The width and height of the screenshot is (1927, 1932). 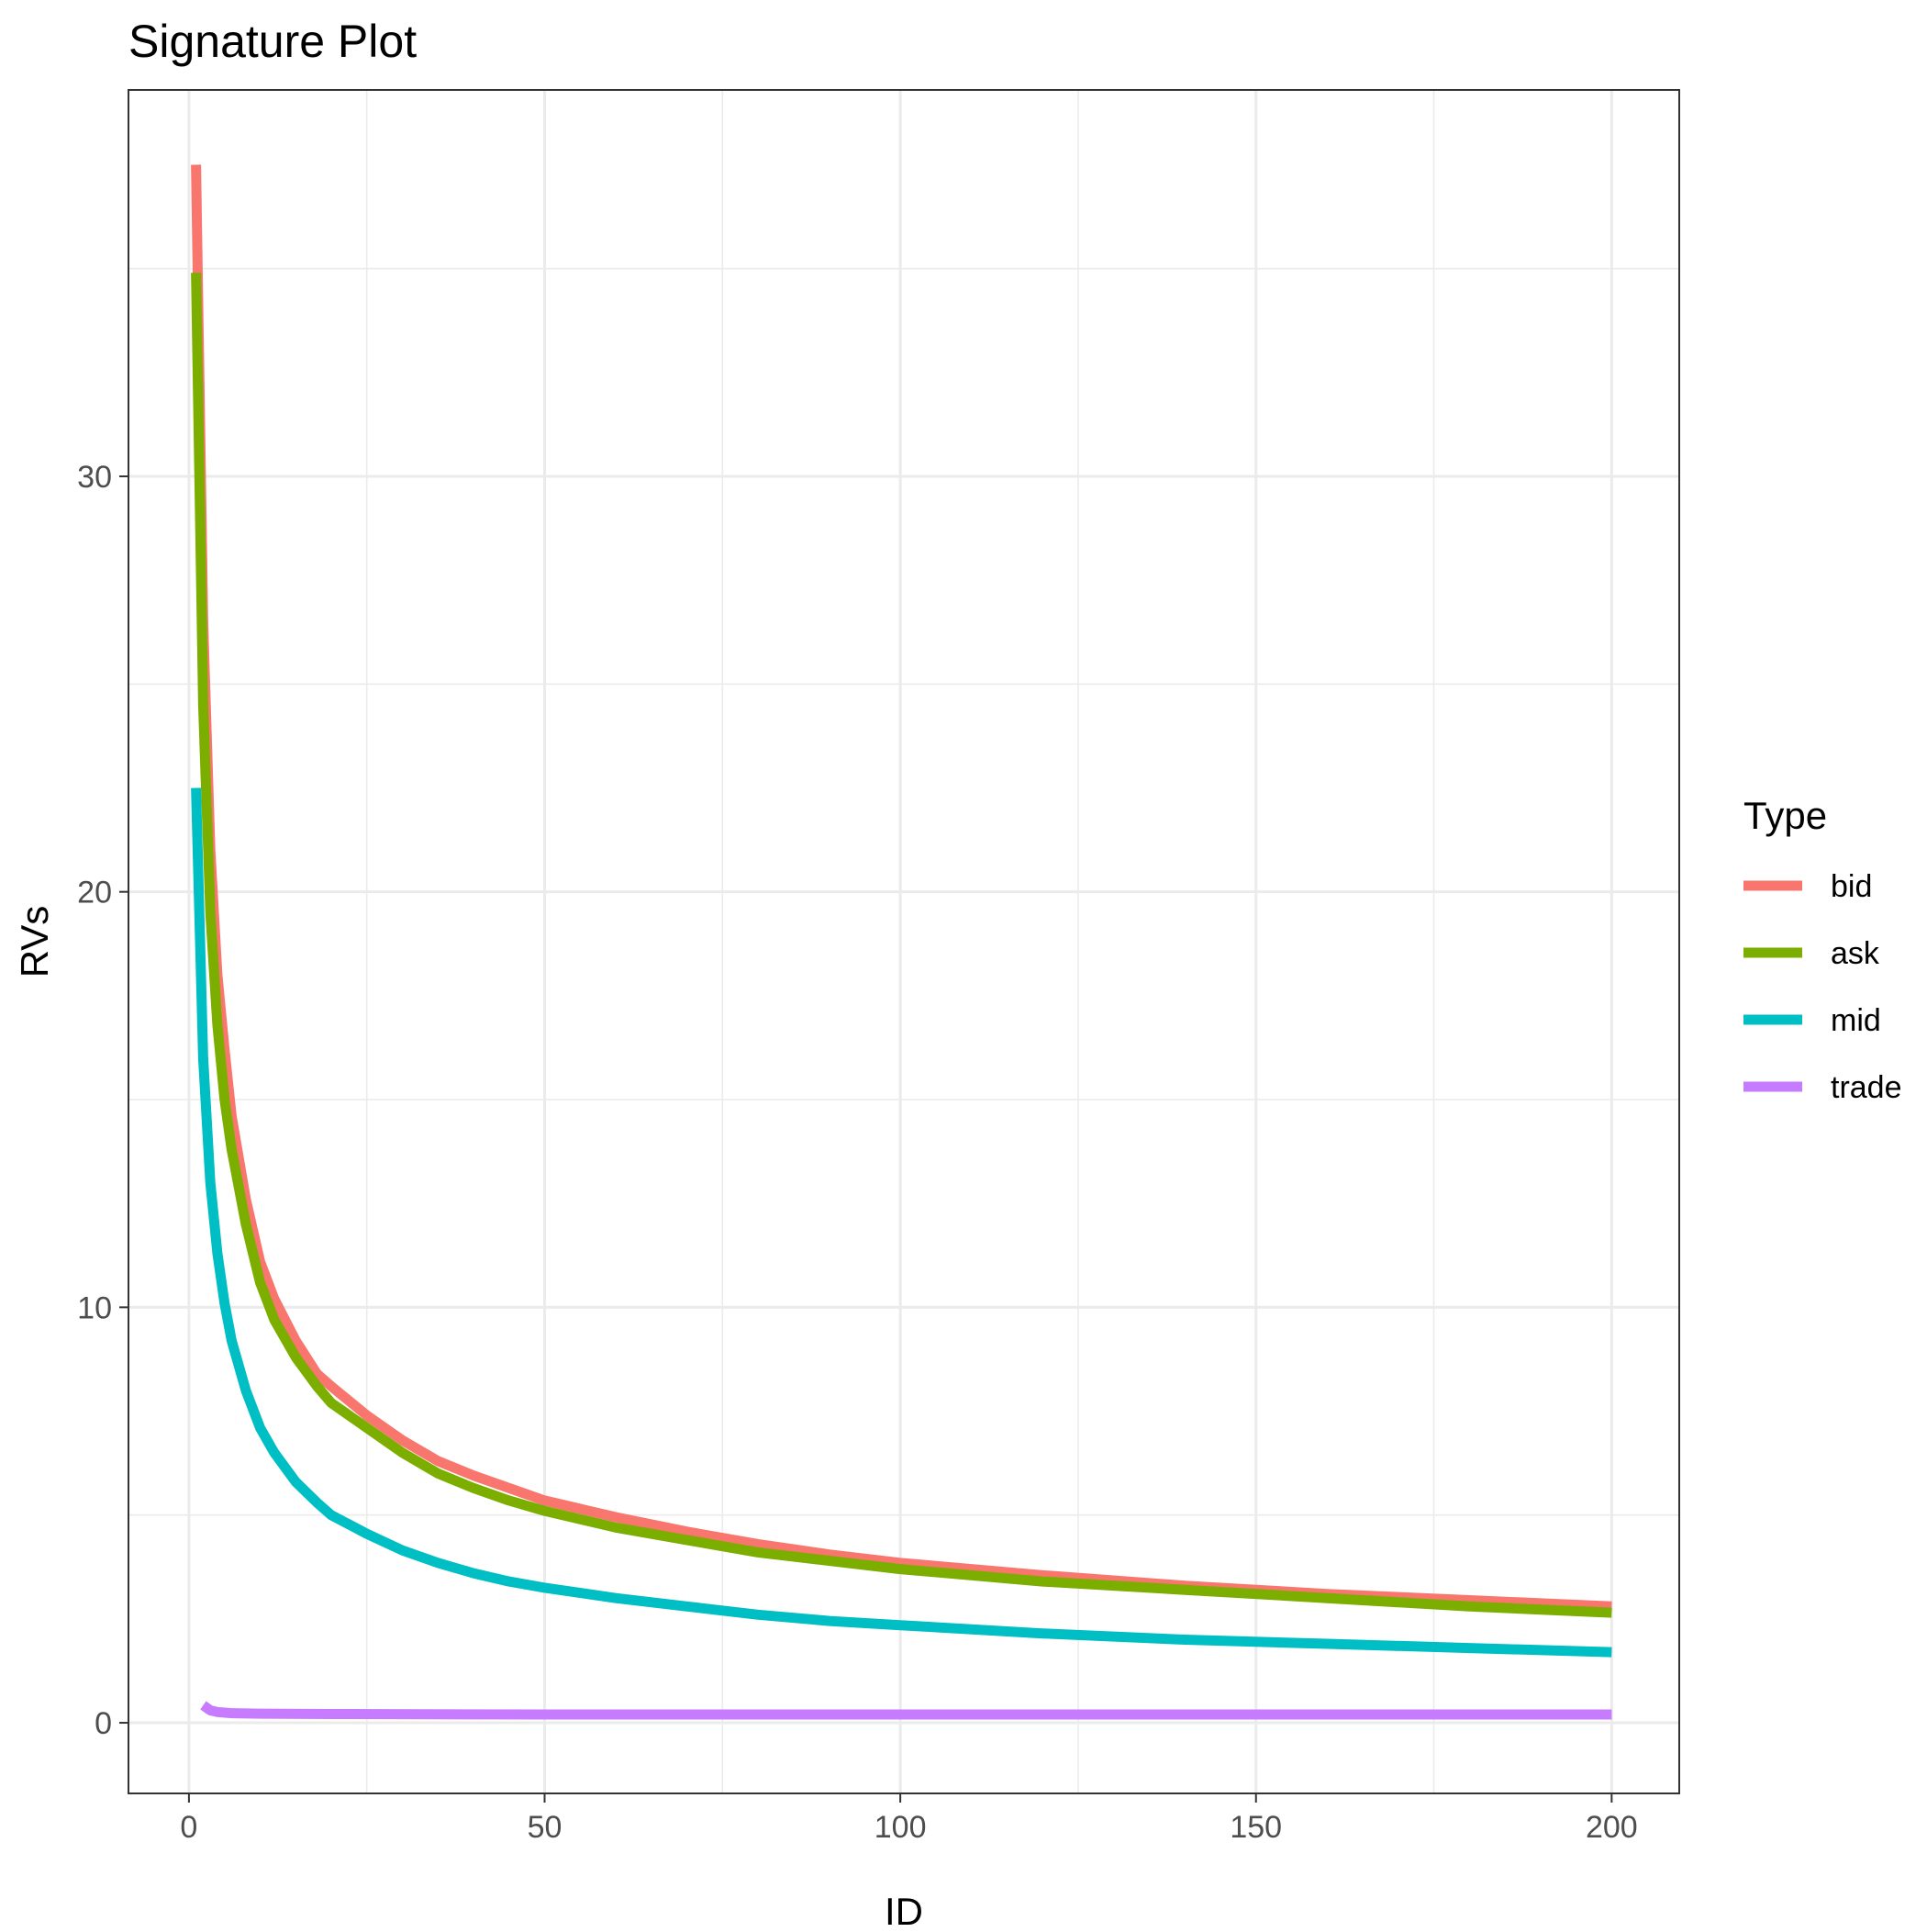 I want to click on legend-label-ask: ask, so click(x=1855, y=953).